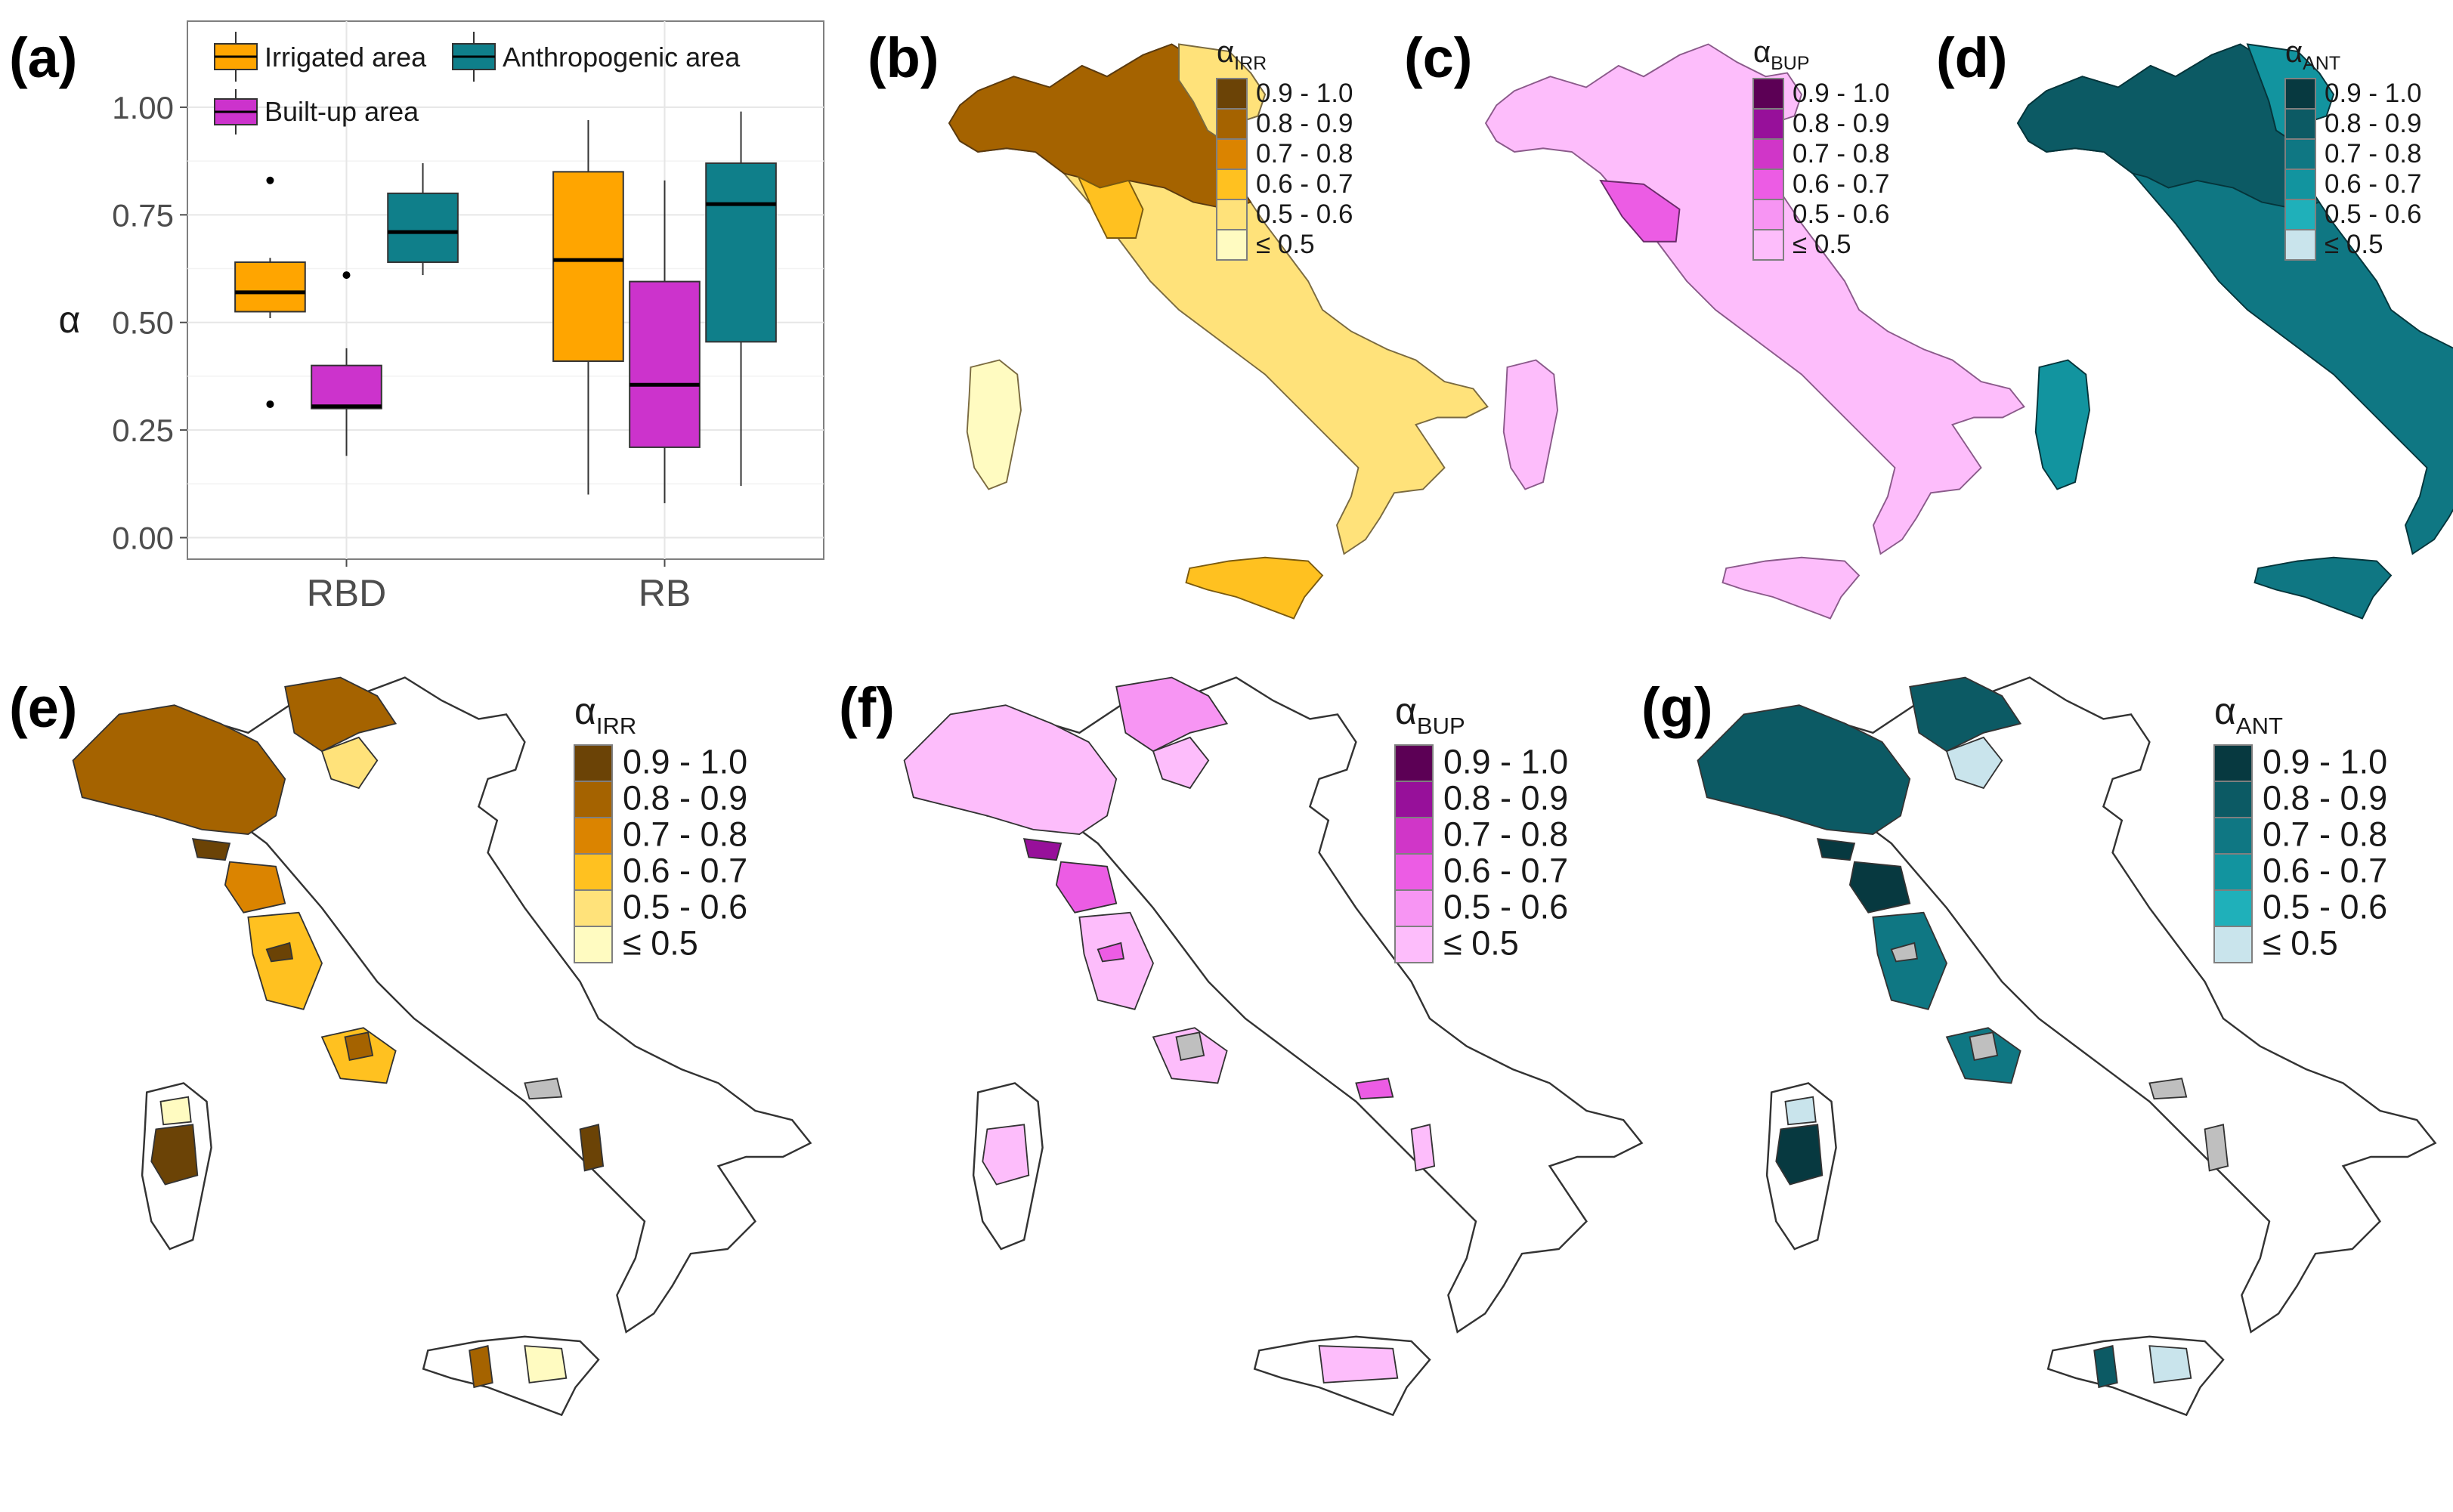  I want to click on y-tick-label: 0.25, so click(143, 430).